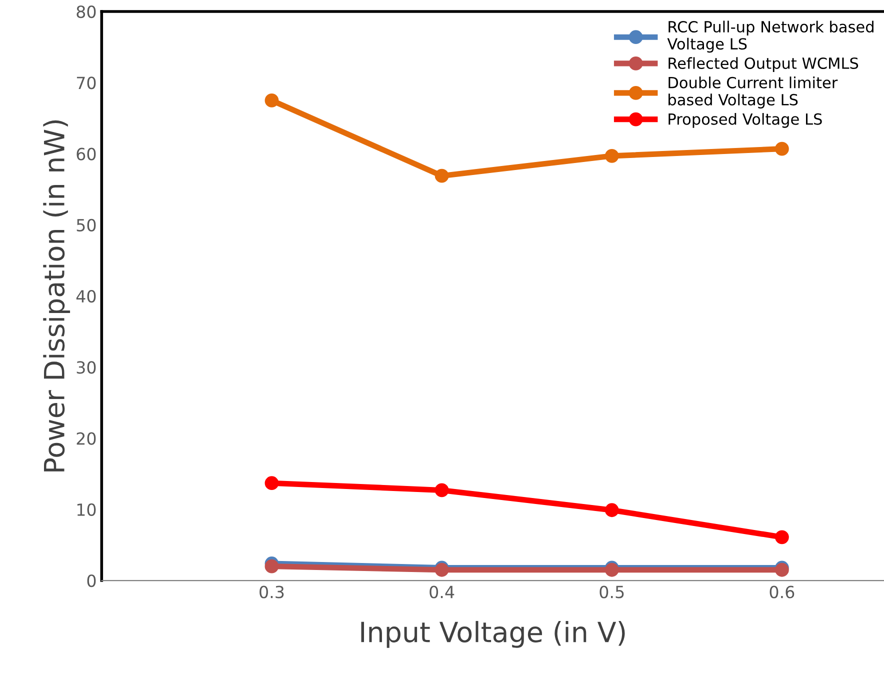 The height and width of the screenshot is (679, 884). Describe the element at coordinates (86, 438) in the screenshot. I see `y-tick-label: 20` at that location.